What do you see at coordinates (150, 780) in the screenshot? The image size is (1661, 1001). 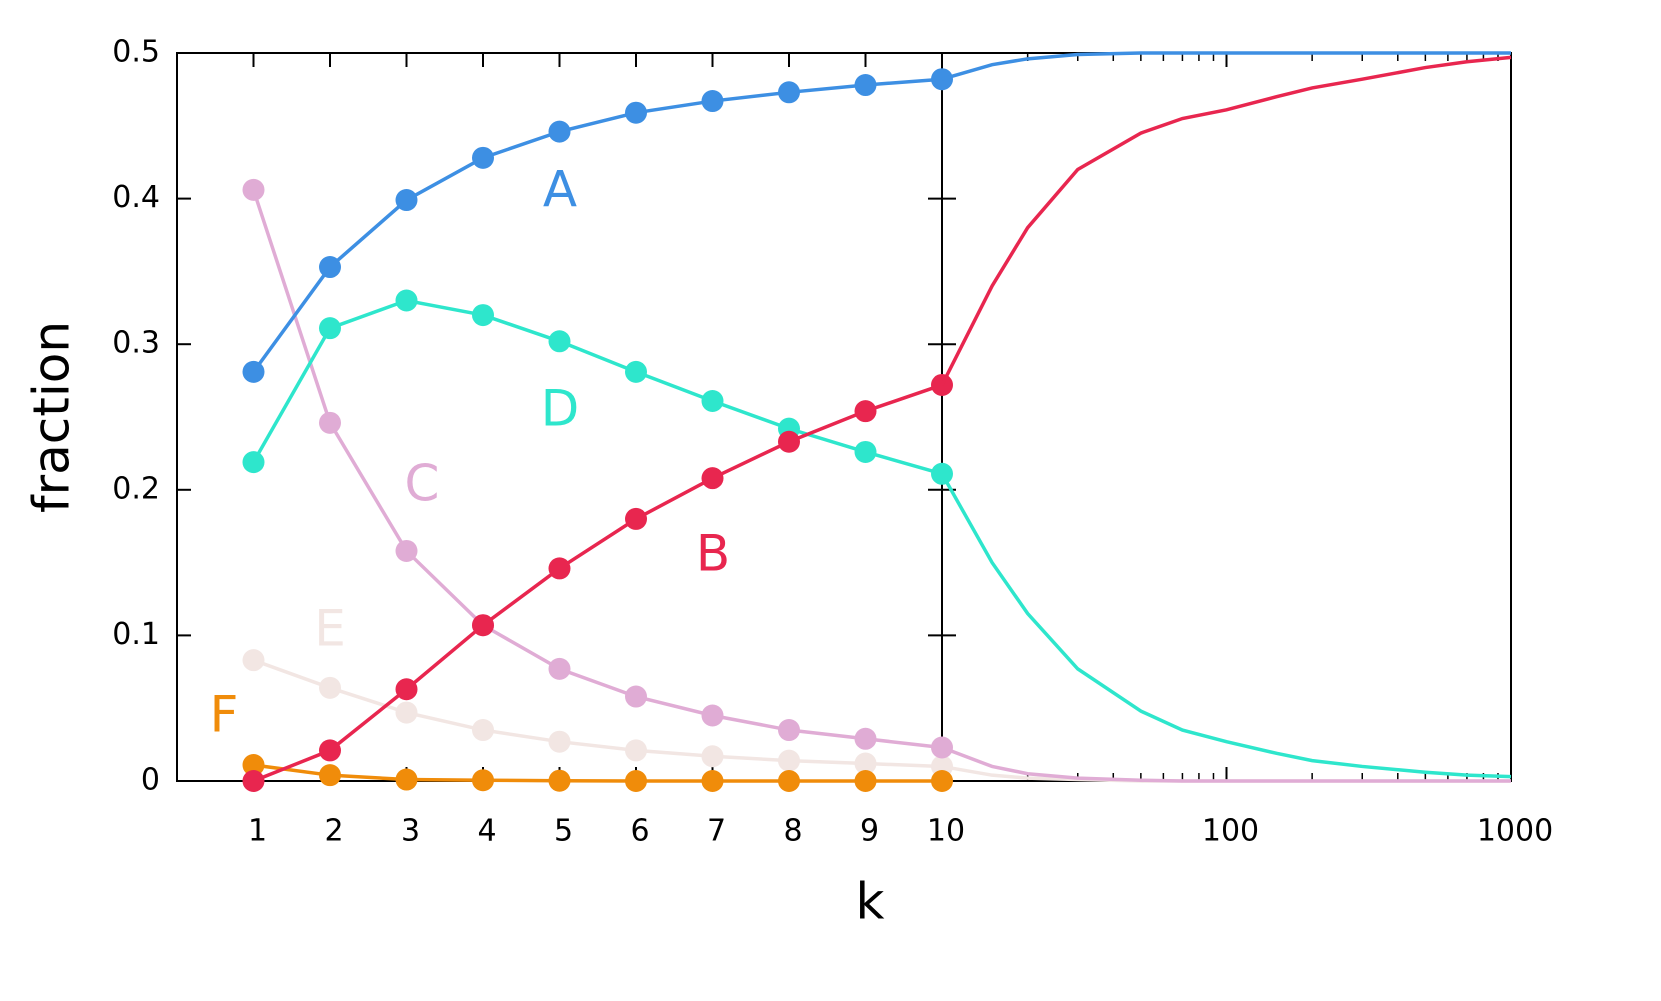 I see `y-tick-label: 0` at bounding box center [150, 780].